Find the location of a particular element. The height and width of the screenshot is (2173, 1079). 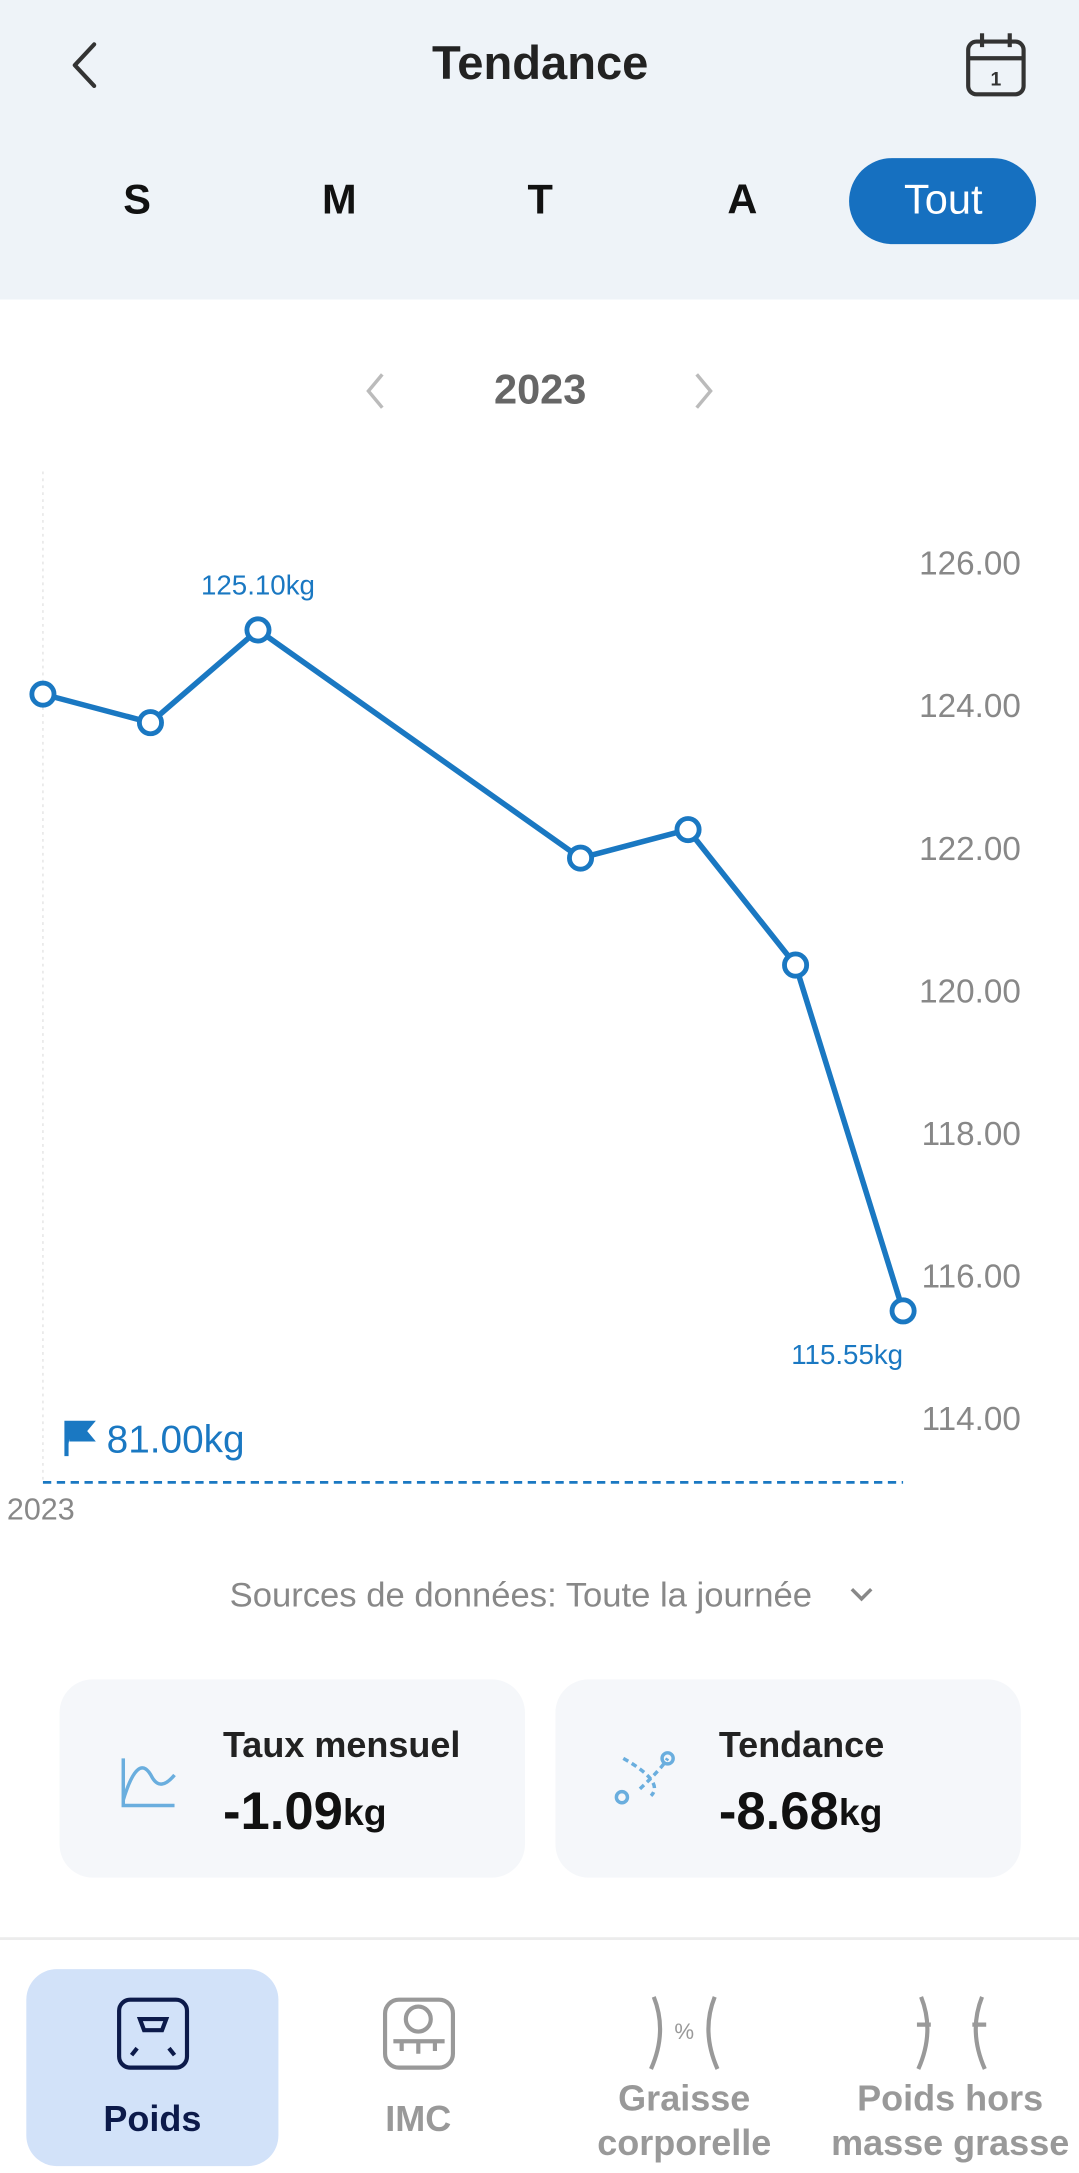

tab: T is located at coordinates (540, 198).